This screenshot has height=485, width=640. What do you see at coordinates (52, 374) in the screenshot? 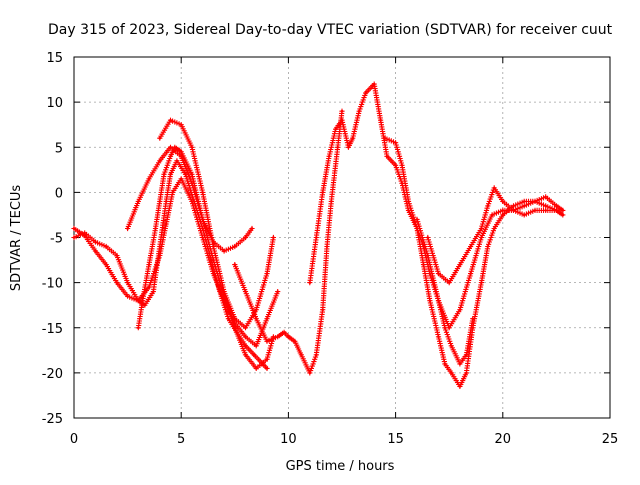
I see `y-tick-label: -20` at bounding box center [52, 374].